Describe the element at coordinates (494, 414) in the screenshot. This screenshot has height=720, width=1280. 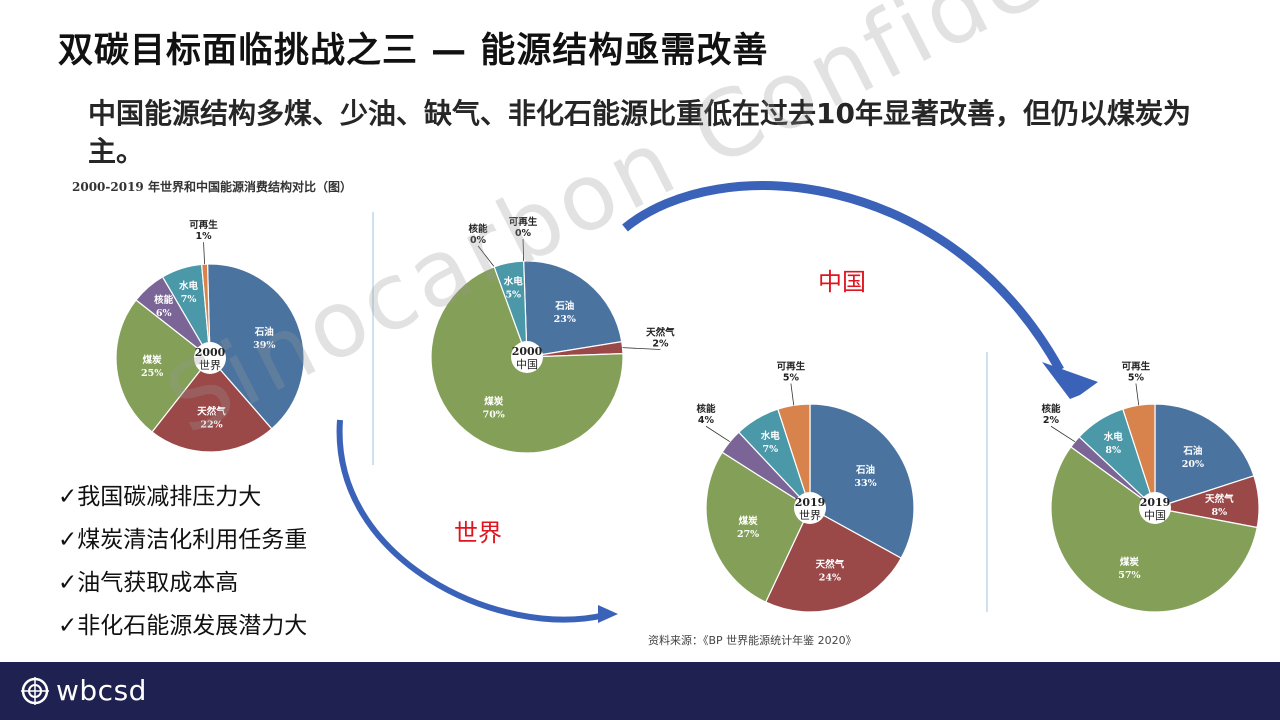
I see `slice-value-label: 70%` at that location.